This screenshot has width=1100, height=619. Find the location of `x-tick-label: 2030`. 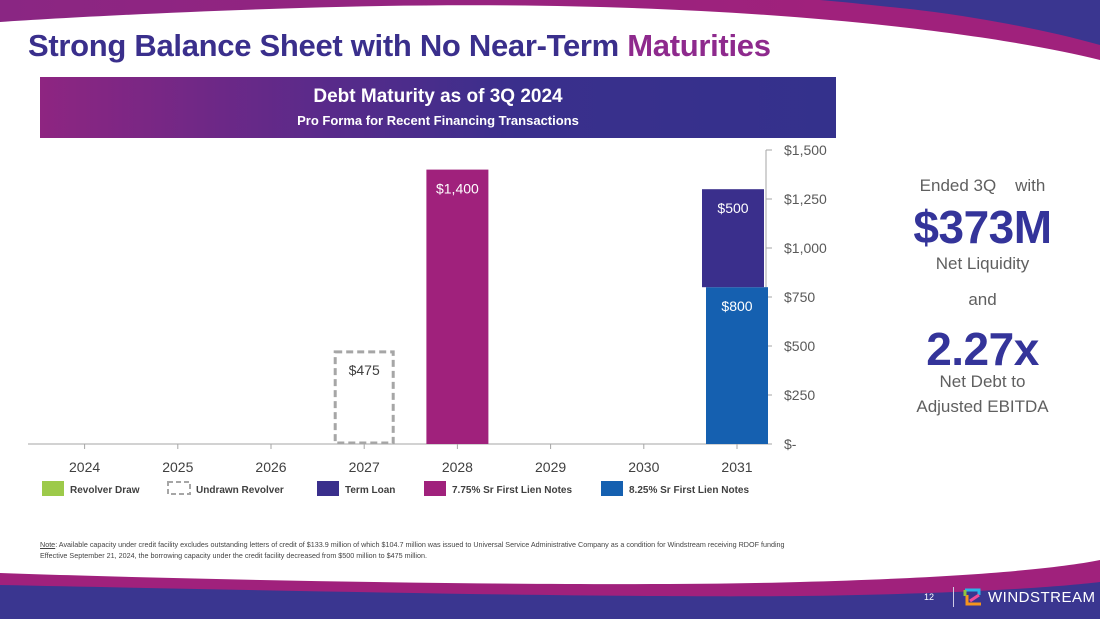

x-tick-label: 2030 is located at coordinates (643, 467).